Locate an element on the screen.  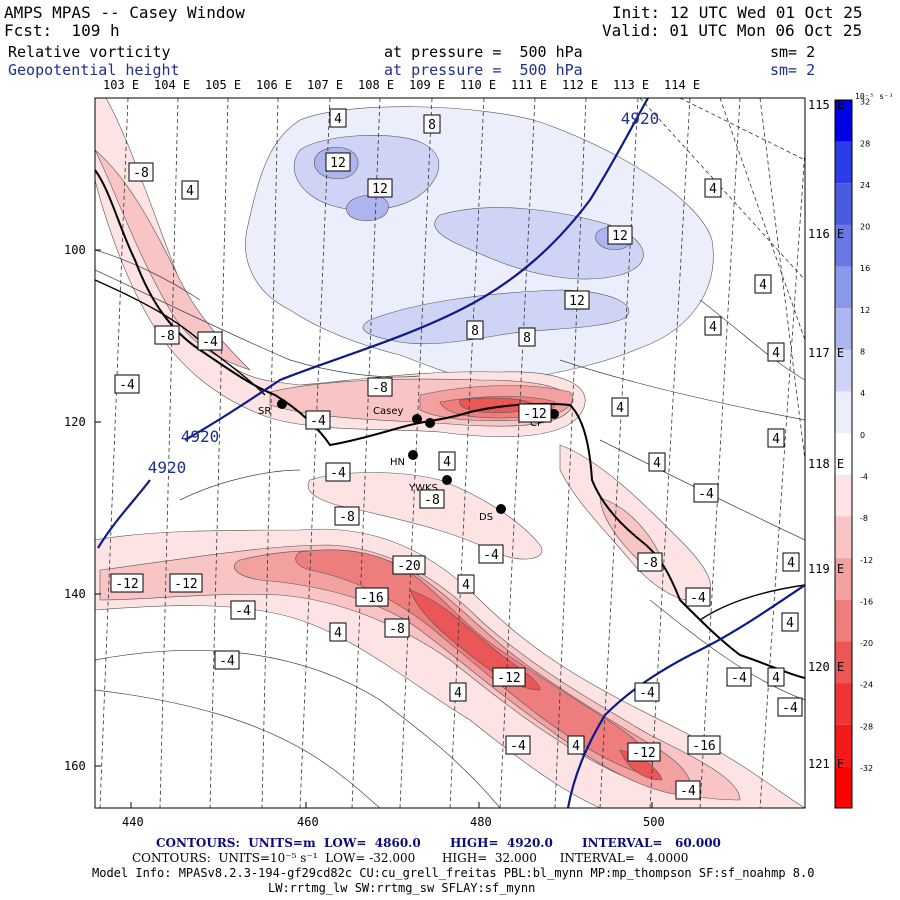
right-longitude-label: 117 E is located at coordinates (826, 353).